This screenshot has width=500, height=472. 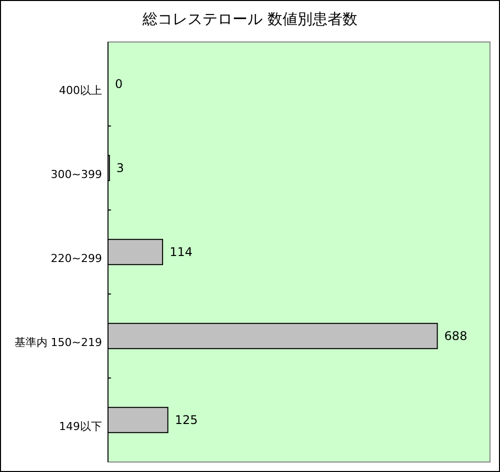 I want to click on y-tick-label: 220~299, so click(x=76, y=258).